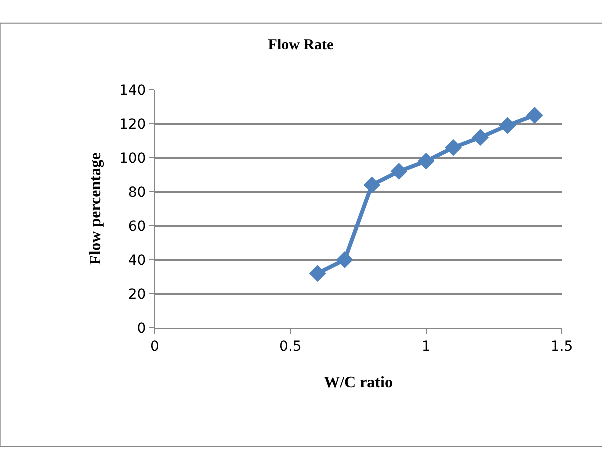  What do you see at coordinates (95, 209) in the screenshot?
I see `y-axis-title: Flow percentage` at bounding box center [95, 209].